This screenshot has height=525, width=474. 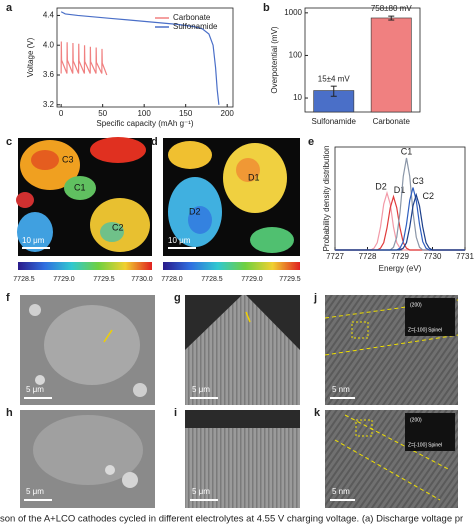 I want to click on y-tick-label: 3.2, so click(x=49, y=104).